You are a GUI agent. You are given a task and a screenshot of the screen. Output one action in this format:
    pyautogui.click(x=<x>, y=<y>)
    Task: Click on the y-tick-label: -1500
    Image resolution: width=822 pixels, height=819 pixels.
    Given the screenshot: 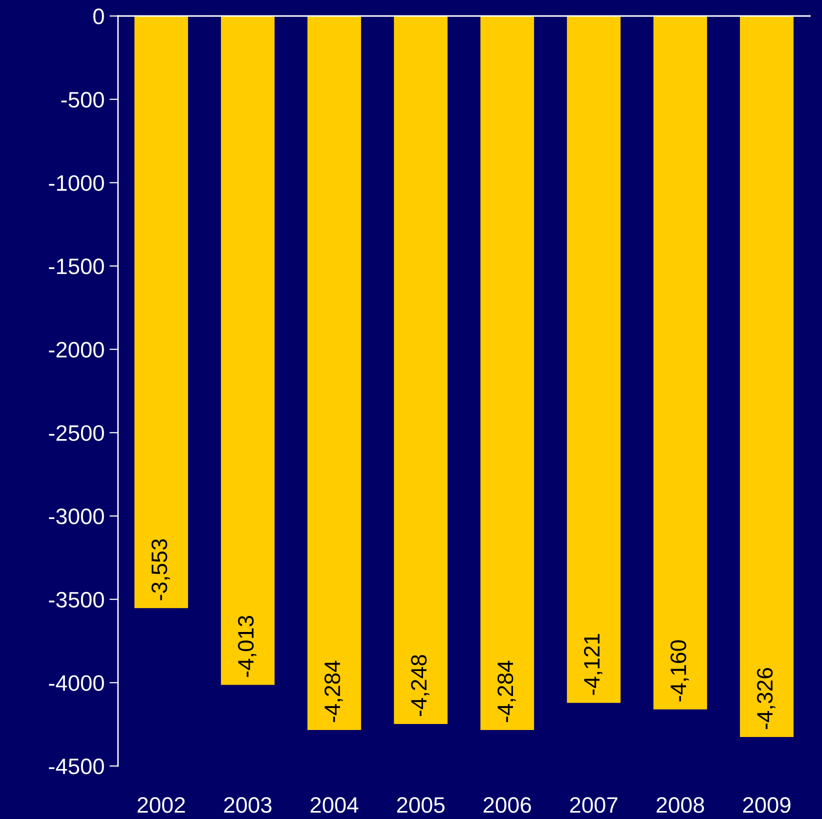 What is the action you would take?
    pyautogui.click(x=76, y=266)
    